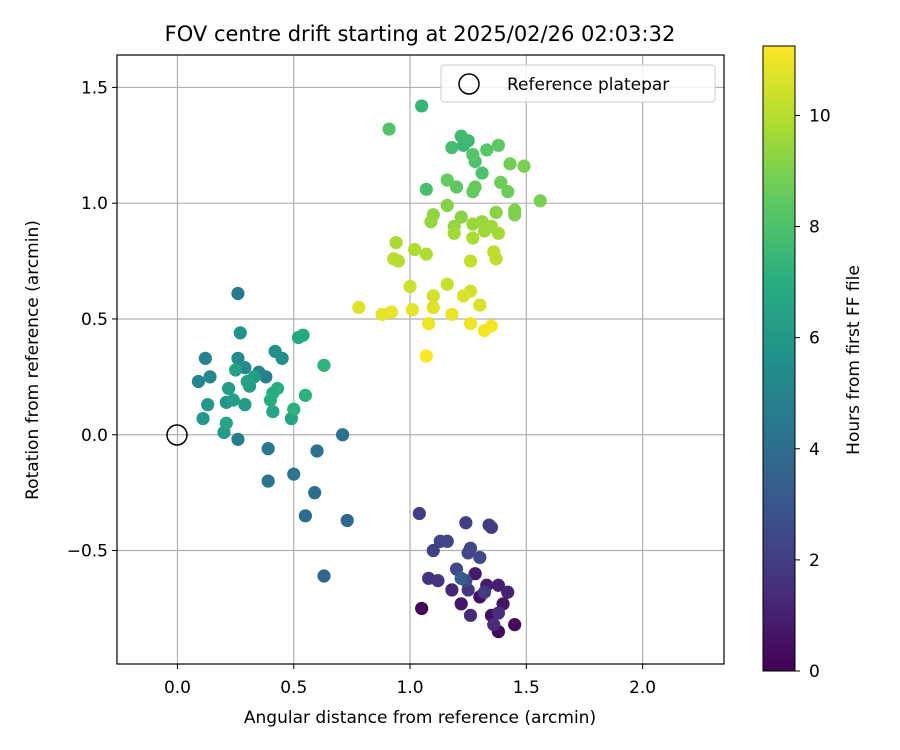  Describe the element at coordinates (94, 436) in the screenshot. I see `y-tick-label: 0.0` at that location.